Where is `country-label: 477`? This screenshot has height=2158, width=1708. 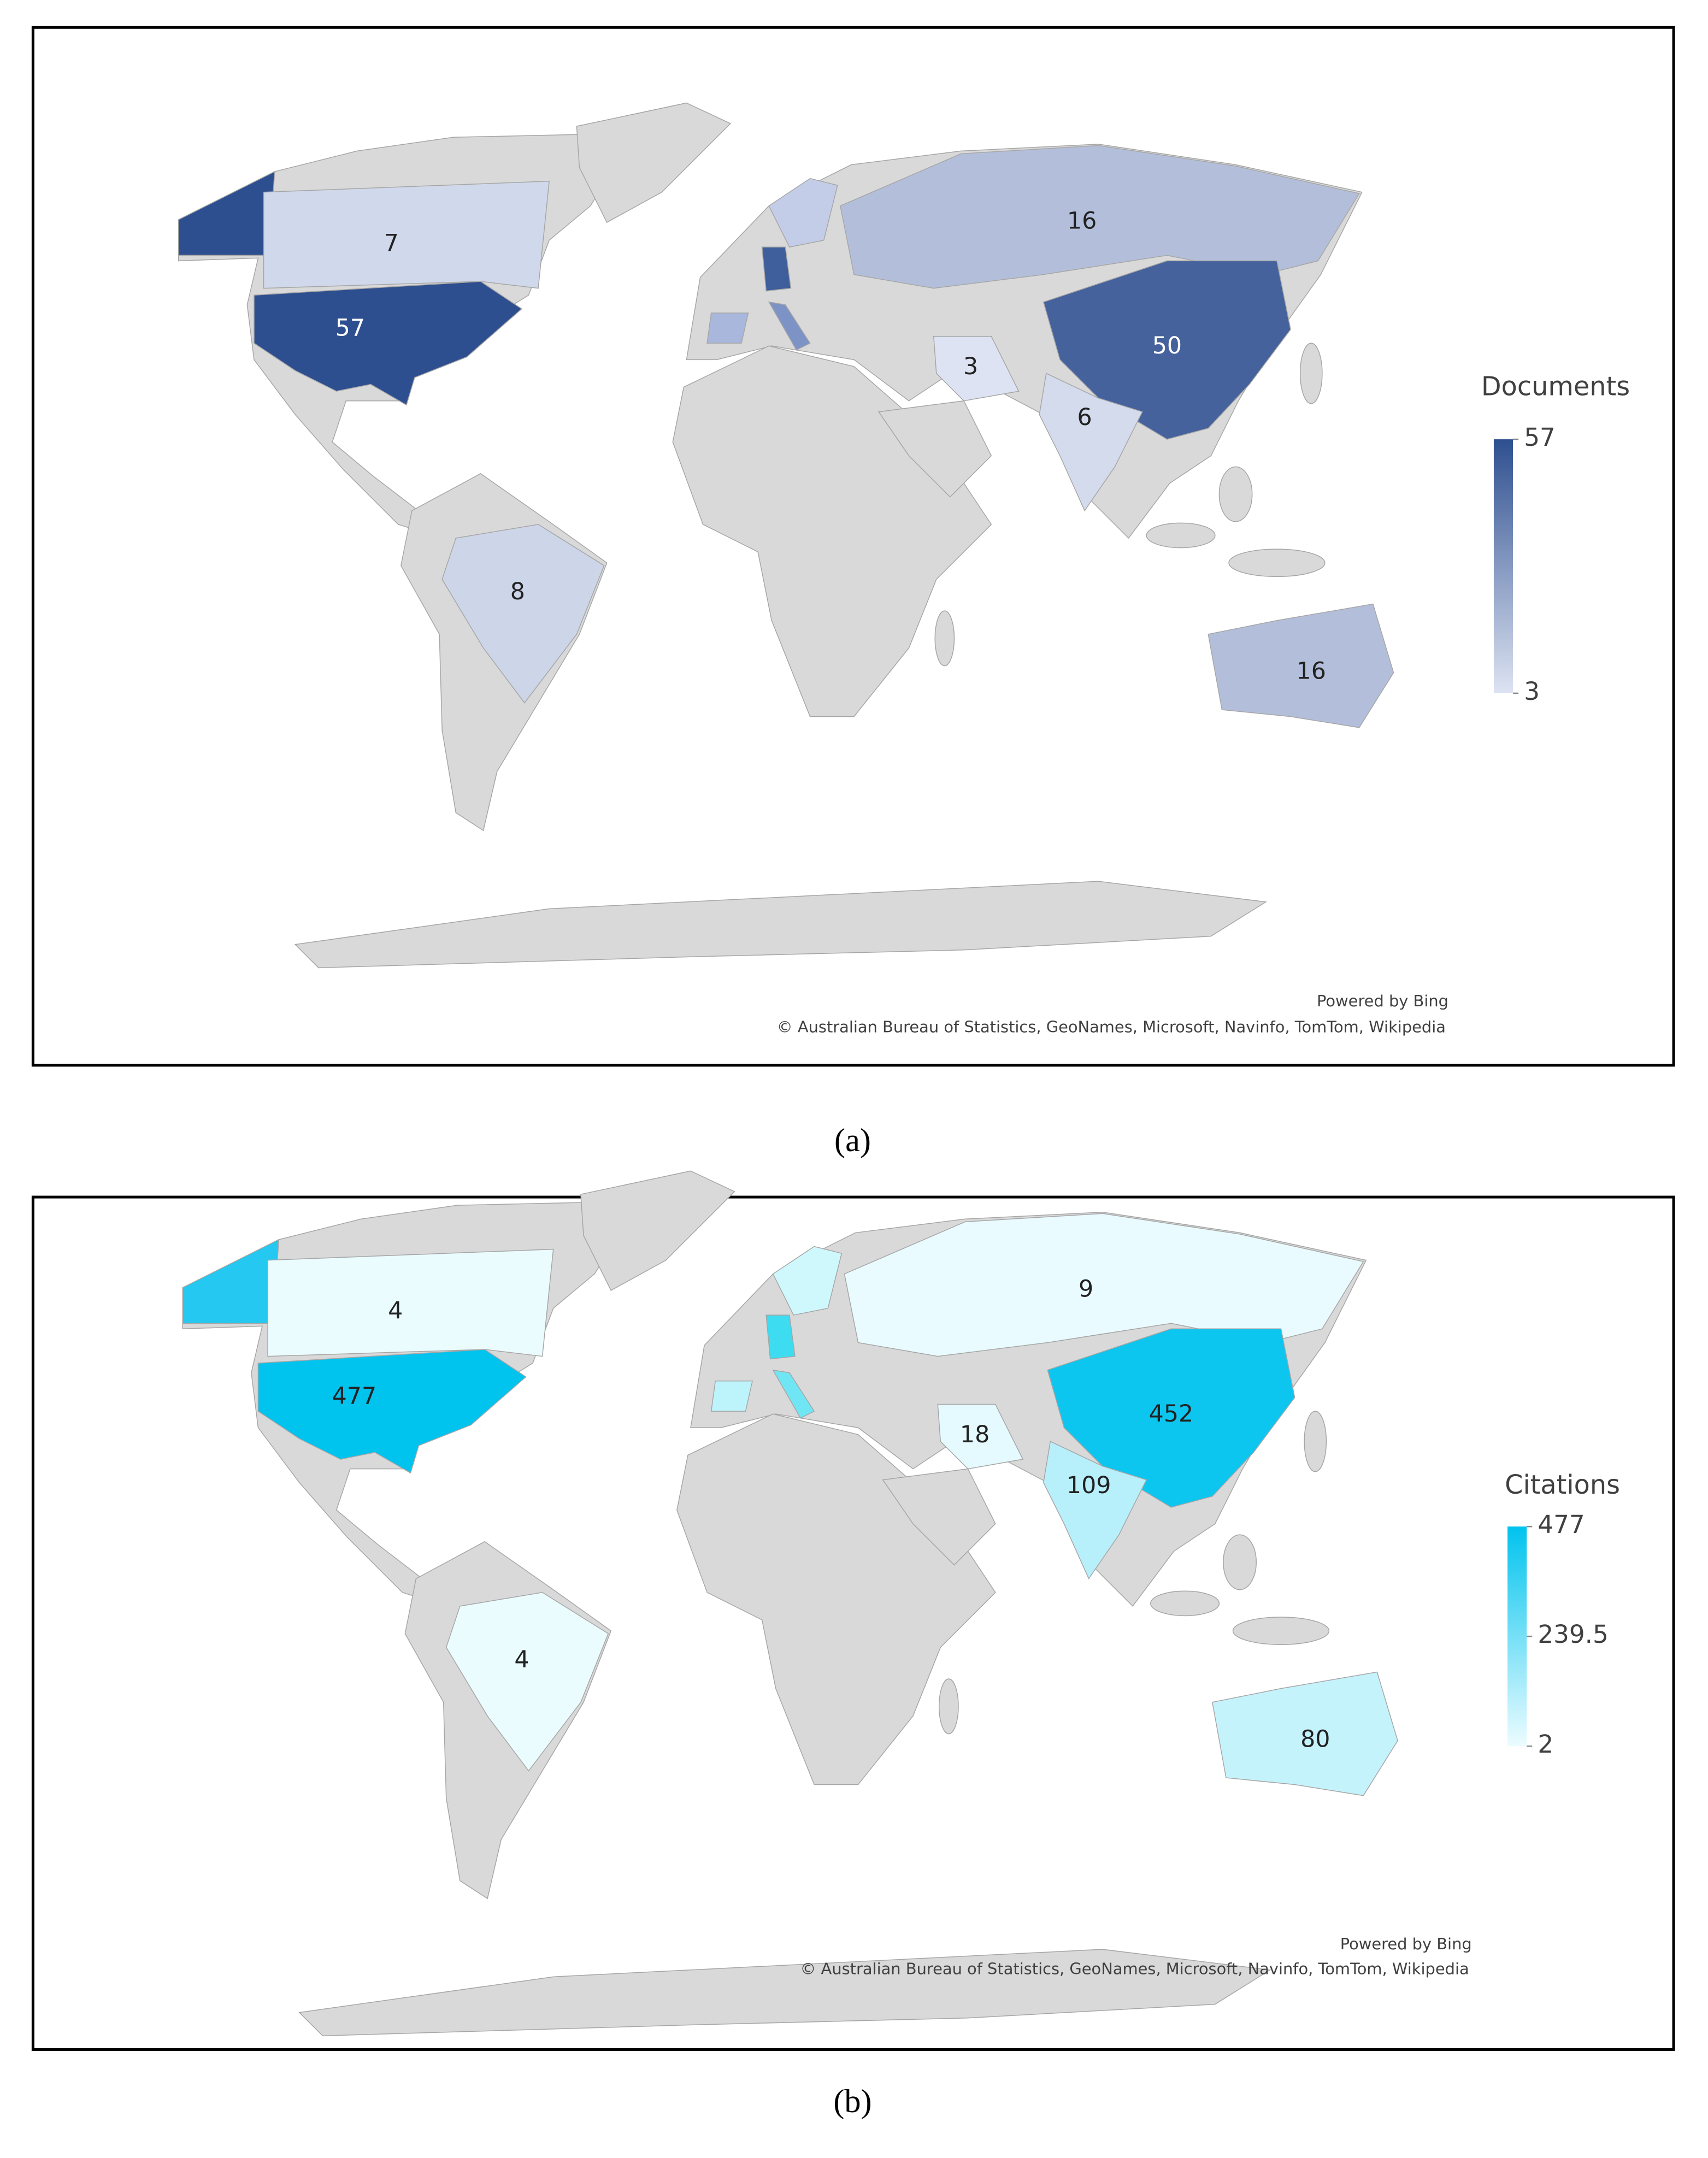 country-label: 477 is located at coordinates (354, 1396).